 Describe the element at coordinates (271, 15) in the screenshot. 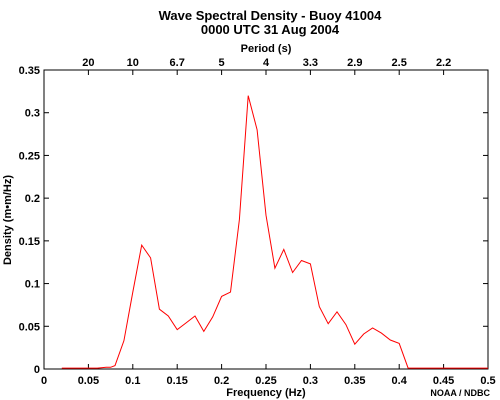

I see `chart-title: Wave Spectral Density - Buoy 41004` at that location.